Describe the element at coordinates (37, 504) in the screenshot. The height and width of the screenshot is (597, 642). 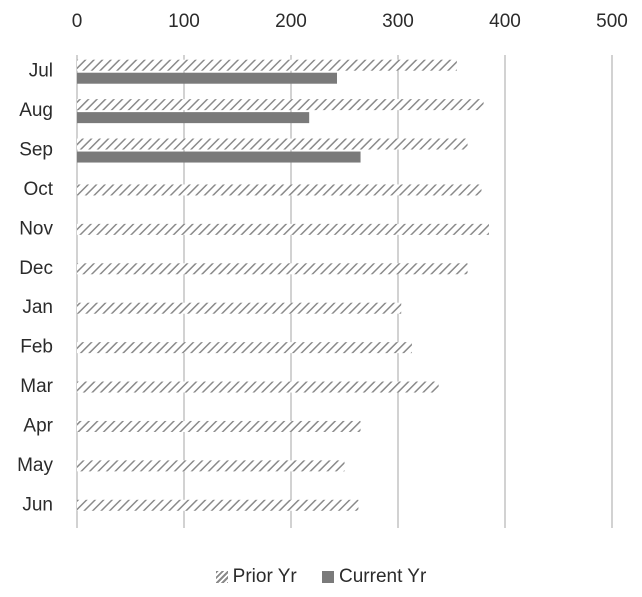
I see `category-label: Jun` at that location.